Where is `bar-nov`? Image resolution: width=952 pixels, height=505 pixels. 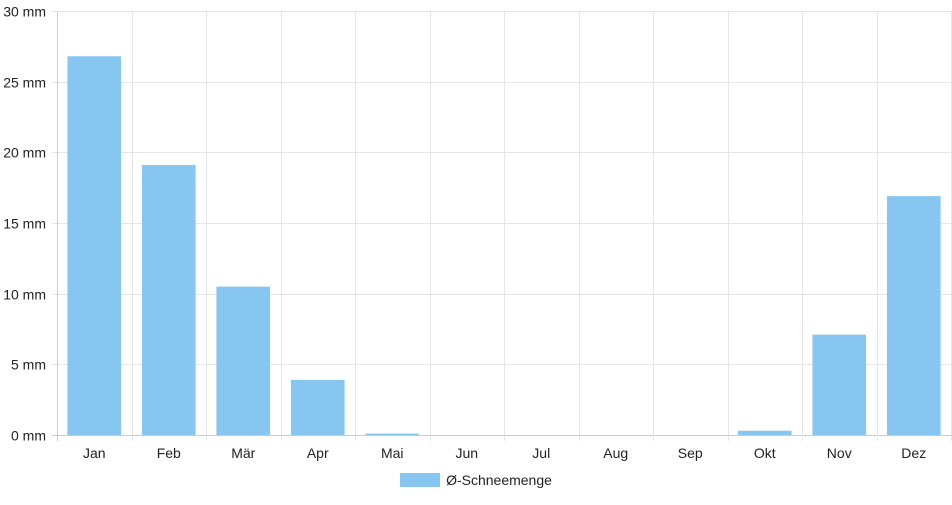
bar-nov is located at coordinates (839, 384).